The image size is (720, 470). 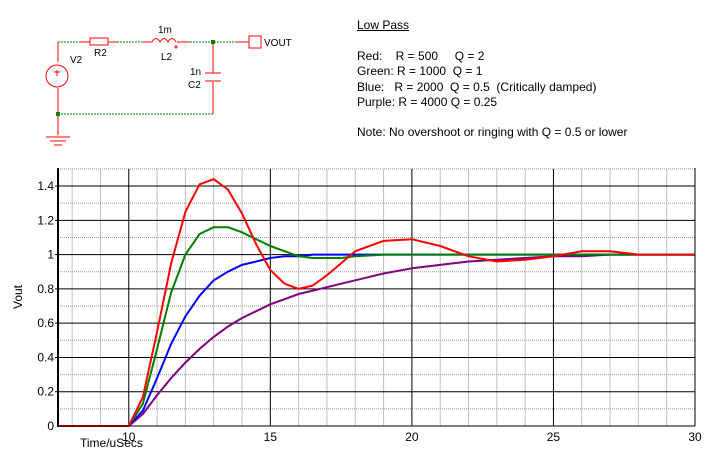 What do you see at coordinates (195, 72) in the screenshot?
I see `c2-value: 1n` at bounding box center [195, 72].